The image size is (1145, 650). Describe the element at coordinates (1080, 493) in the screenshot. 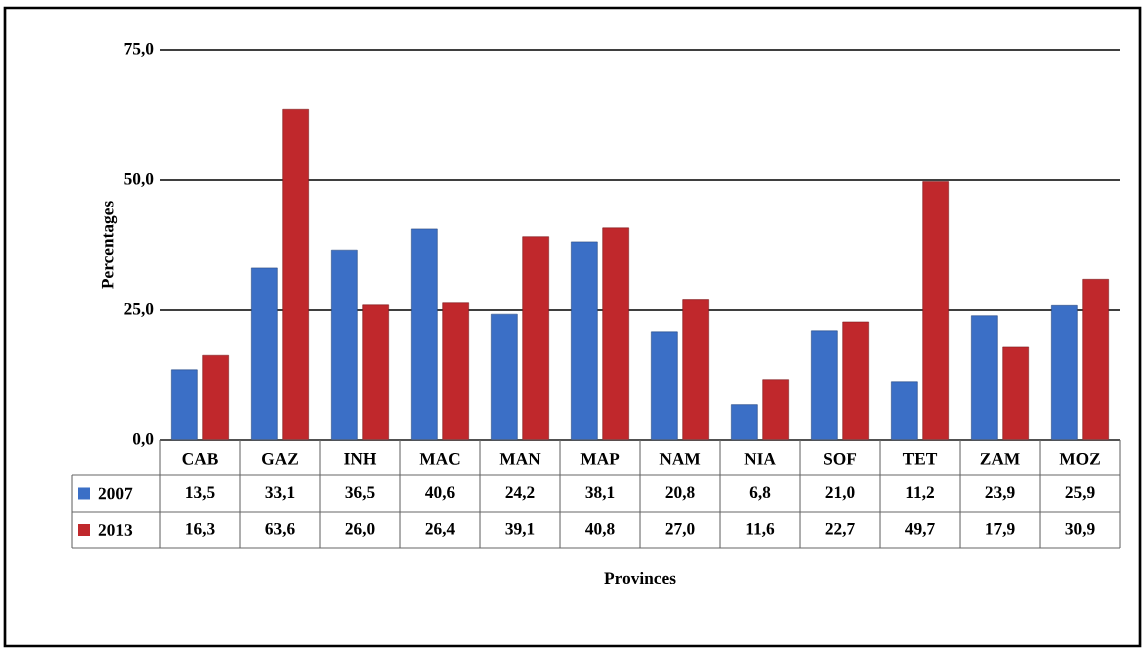

I see `data-label: 25,9` at that location.